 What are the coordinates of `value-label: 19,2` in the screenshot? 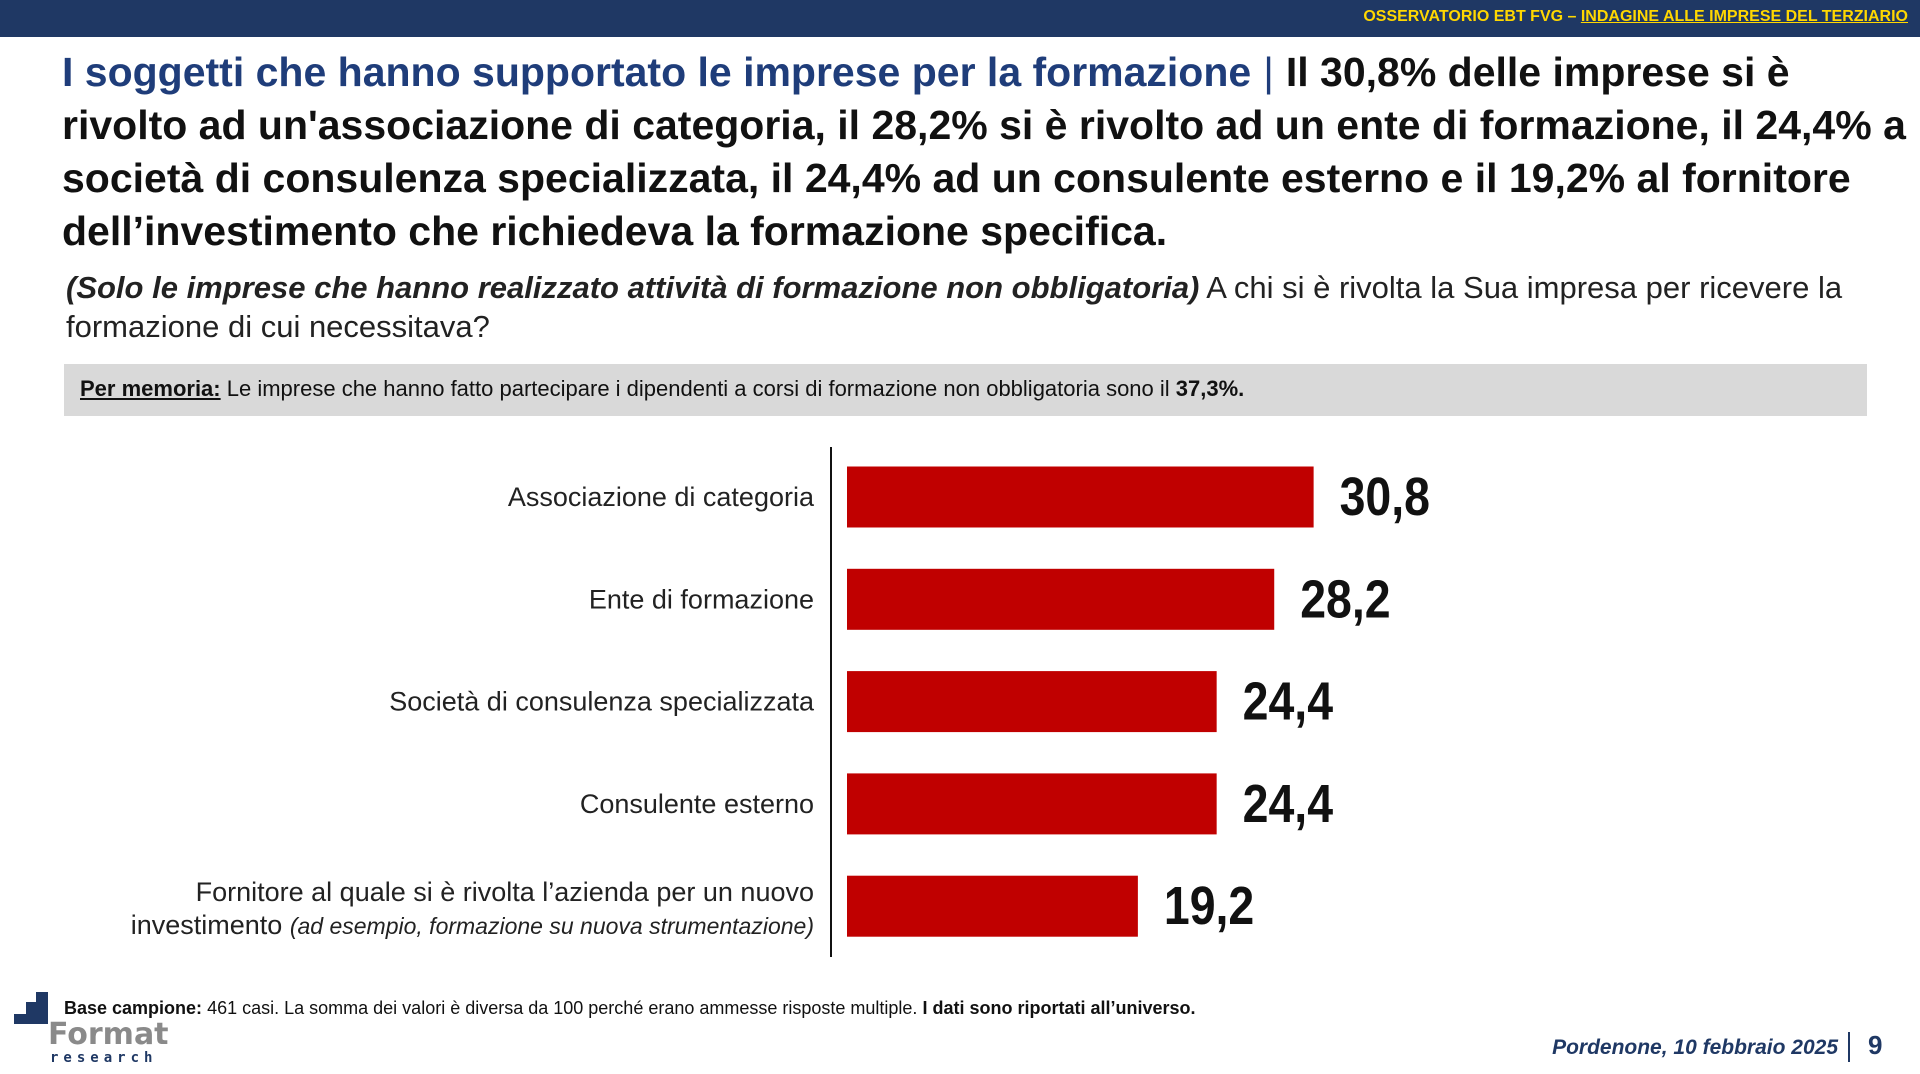 It's located at (1209, 905).